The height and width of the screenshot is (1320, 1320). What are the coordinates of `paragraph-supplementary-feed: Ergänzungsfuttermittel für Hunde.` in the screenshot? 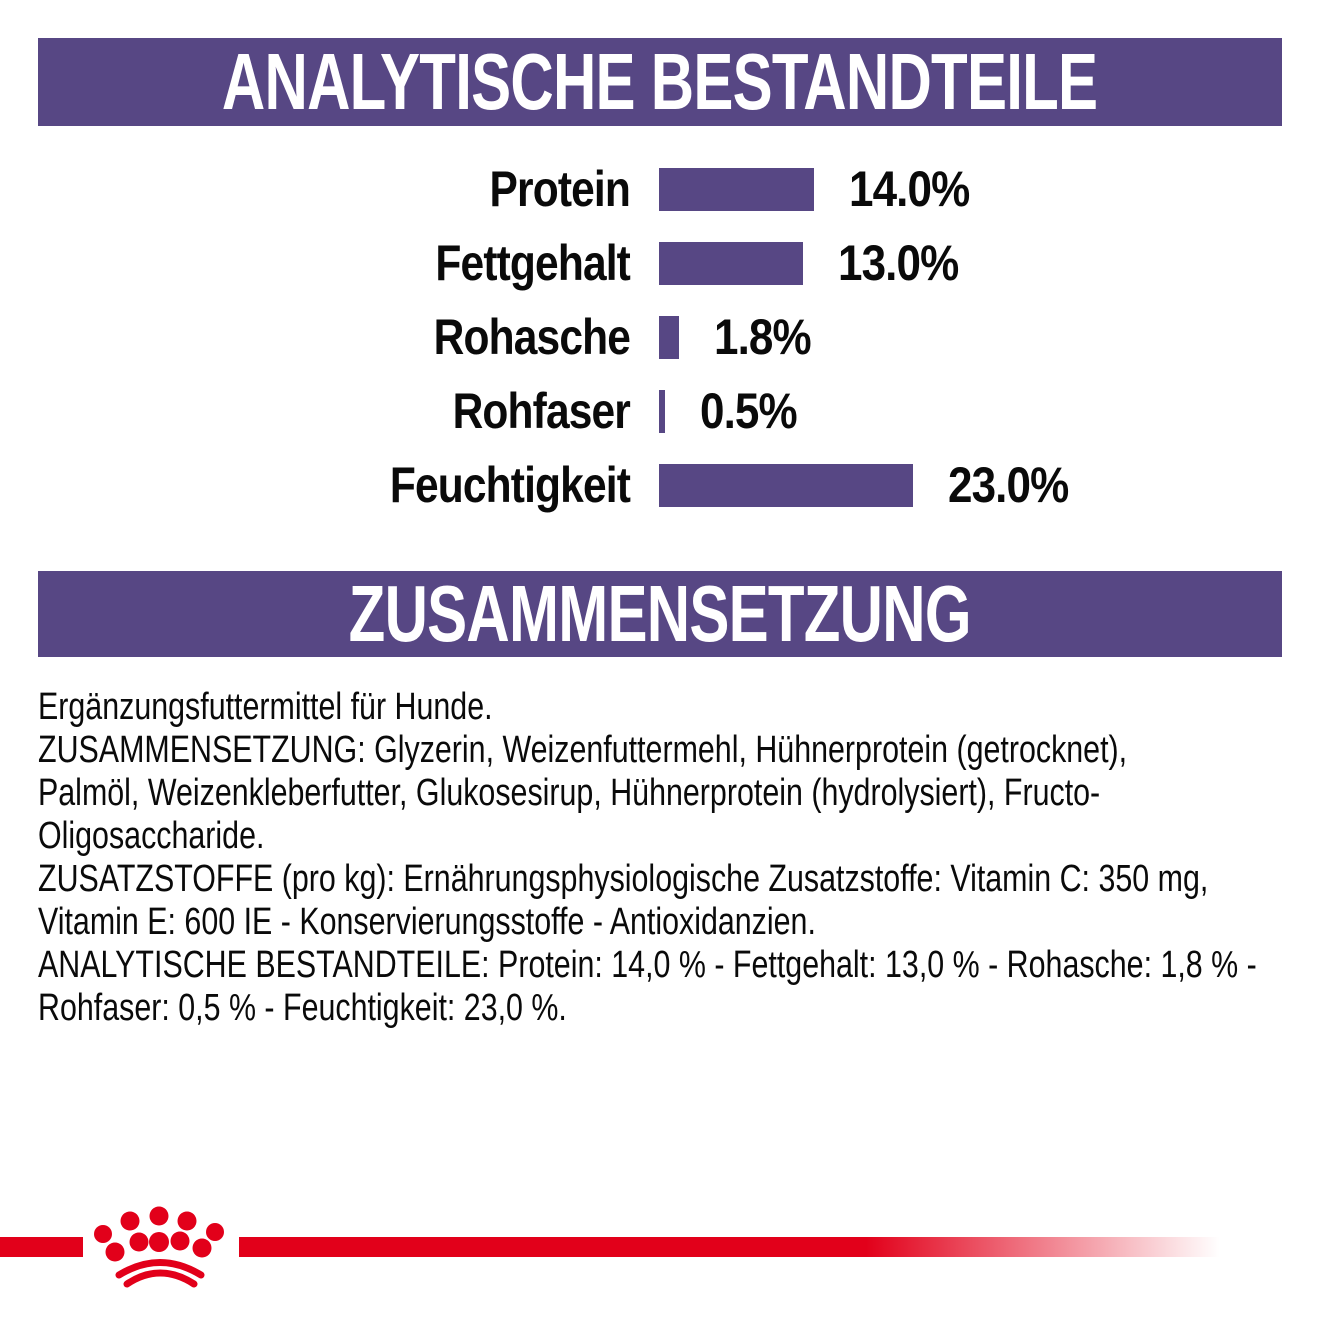 It's located at (265, 707).